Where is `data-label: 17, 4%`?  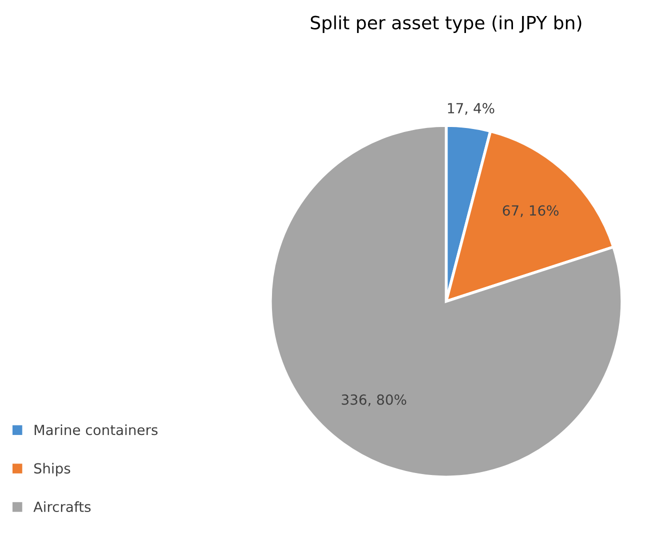
data-label: 17, 4% is located at coordinates (471, 108).